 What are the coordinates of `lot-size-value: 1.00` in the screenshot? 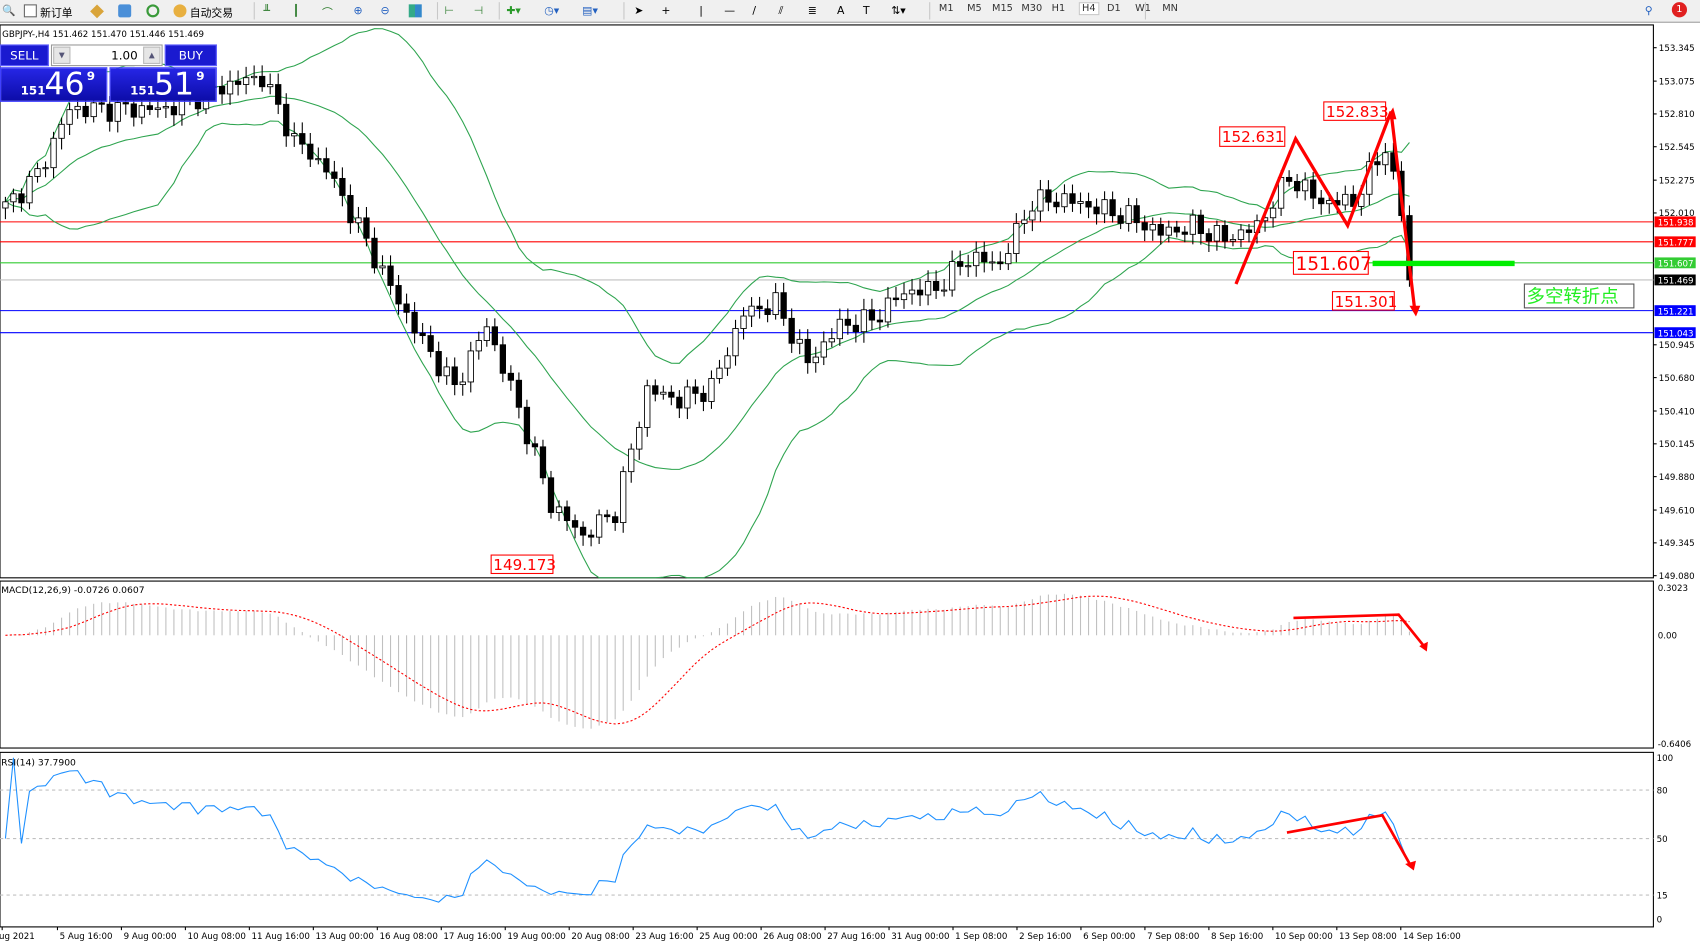 It's located at (124, 55).